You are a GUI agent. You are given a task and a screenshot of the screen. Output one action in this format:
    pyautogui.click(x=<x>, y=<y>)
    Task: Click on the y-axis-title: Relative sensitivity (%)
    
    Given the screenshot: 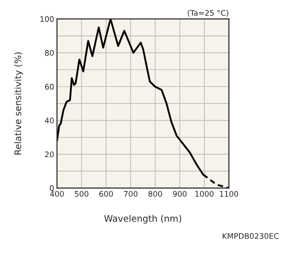 What is the action you would take?
    pyautogui.click(x=18, y=103)
    